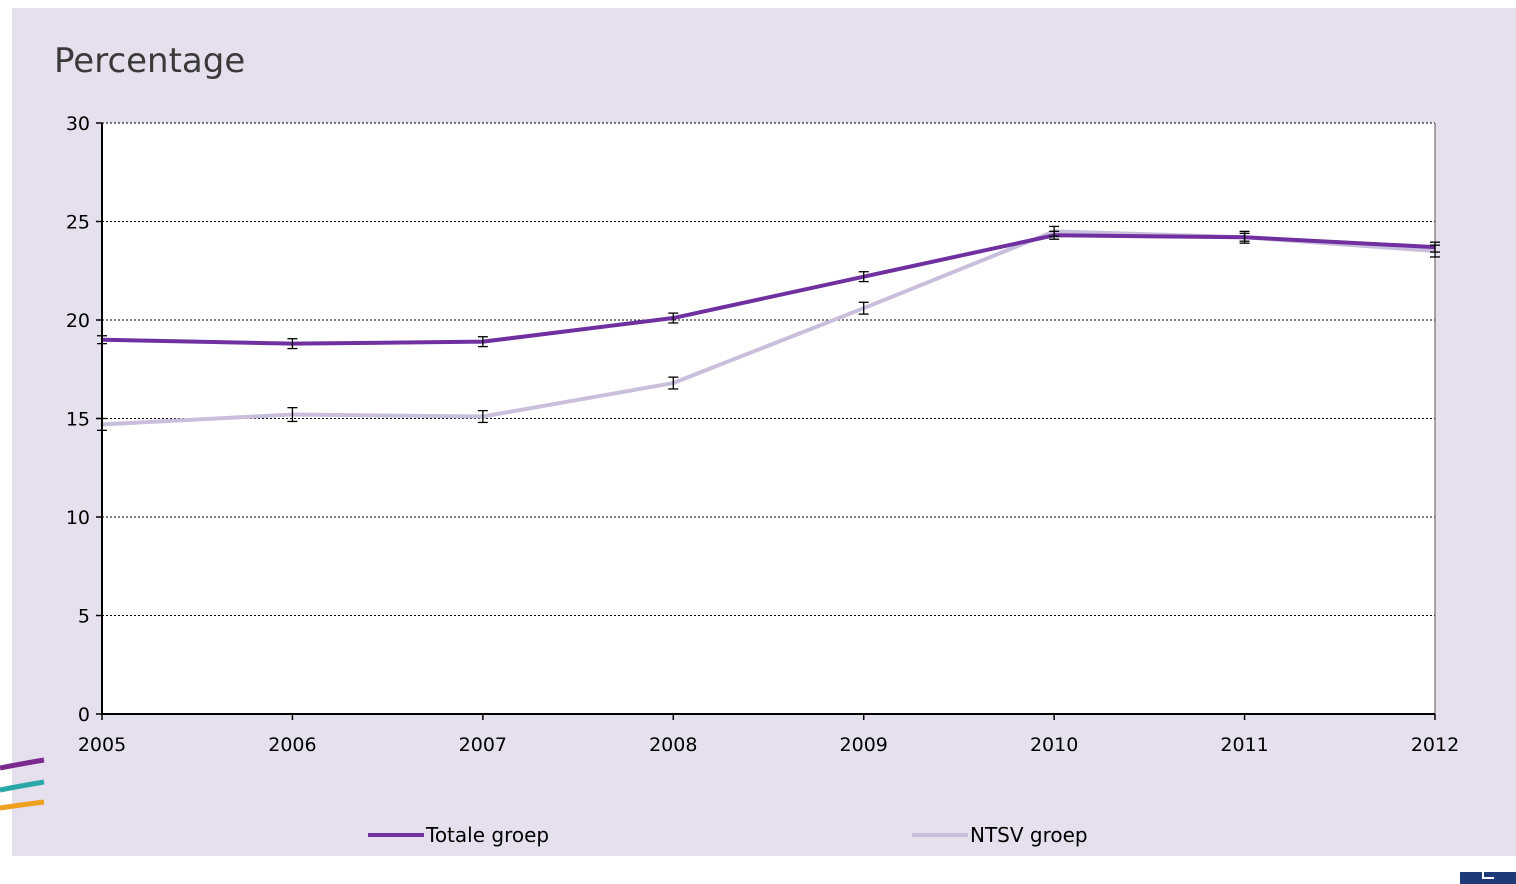 The height and width of the screenshot is (884, 1516). I want to click on x-tick-label: 2012, so click(1435, 745).